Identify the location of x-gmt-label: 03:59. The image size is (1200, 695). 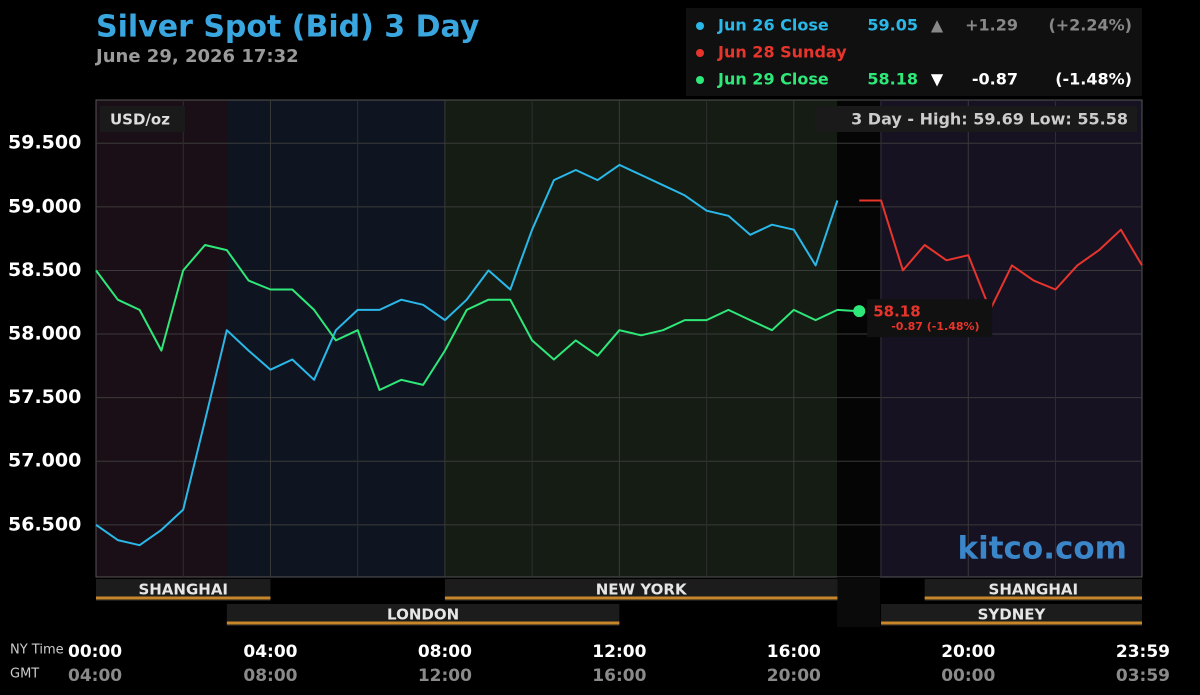
(1143, 676).